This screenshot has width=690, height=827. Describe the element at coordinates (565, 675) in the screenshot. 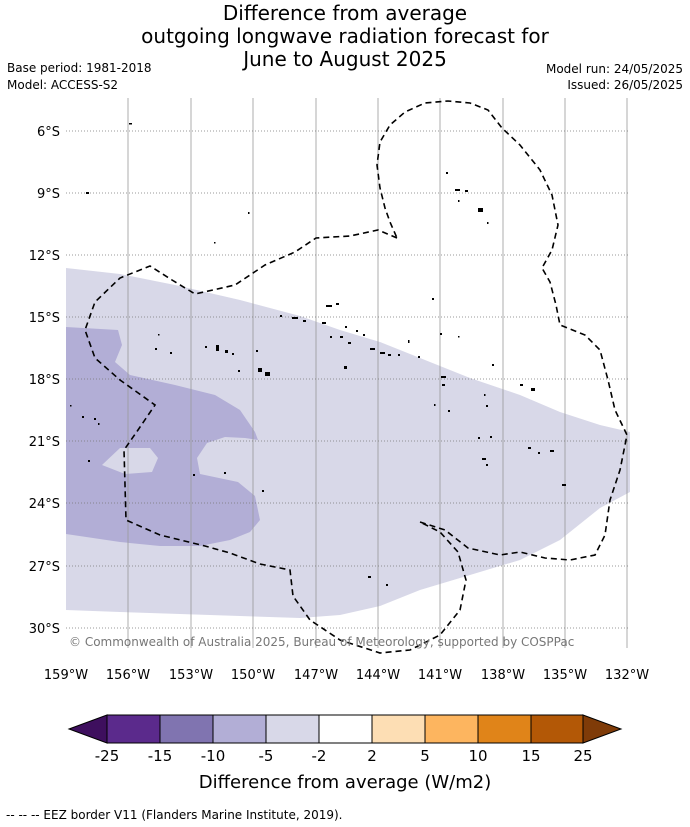

I see `lon-label: 135°W` at that location.